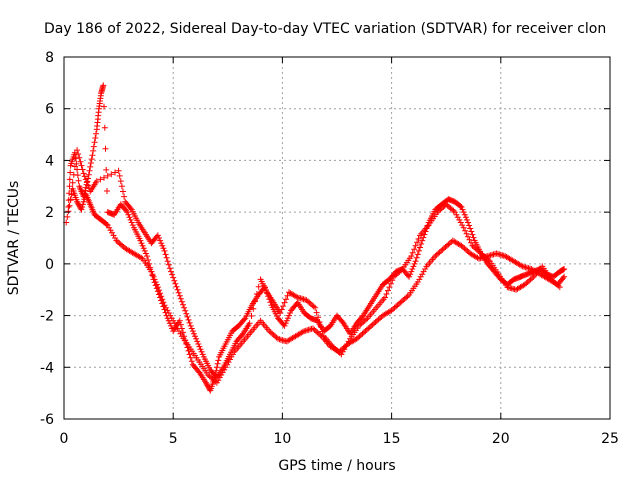  What do you see at coordinates (610, 439) in the screenshot?
I see `x-tick-label: 25` at bounding box center [610, 439].